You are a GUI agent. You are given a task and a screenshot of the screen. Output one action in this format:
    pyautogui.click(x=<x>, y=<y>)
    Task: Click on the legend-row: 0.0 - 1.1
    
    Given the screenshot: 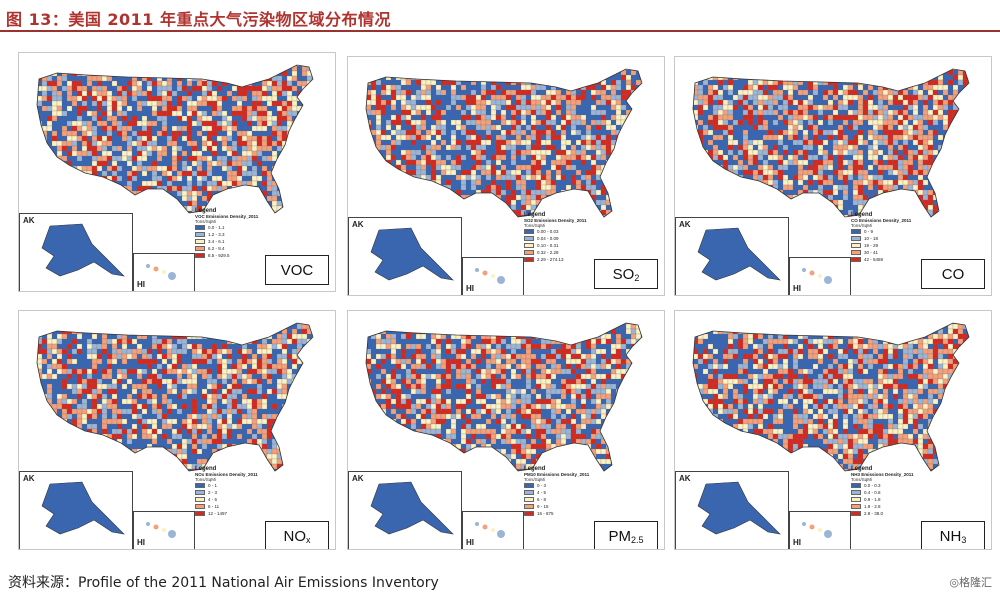 What is the action you would take?
    pyautogui.click(x=245, y=227)
    